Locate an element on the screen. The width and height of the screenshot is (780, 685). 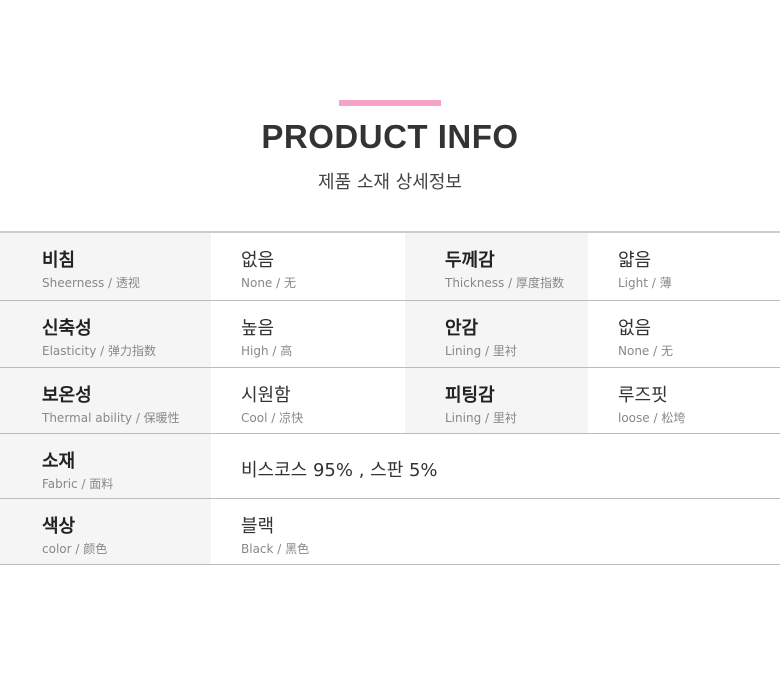
value-en: Black / 黑色 is located at coordinates (275, 549).